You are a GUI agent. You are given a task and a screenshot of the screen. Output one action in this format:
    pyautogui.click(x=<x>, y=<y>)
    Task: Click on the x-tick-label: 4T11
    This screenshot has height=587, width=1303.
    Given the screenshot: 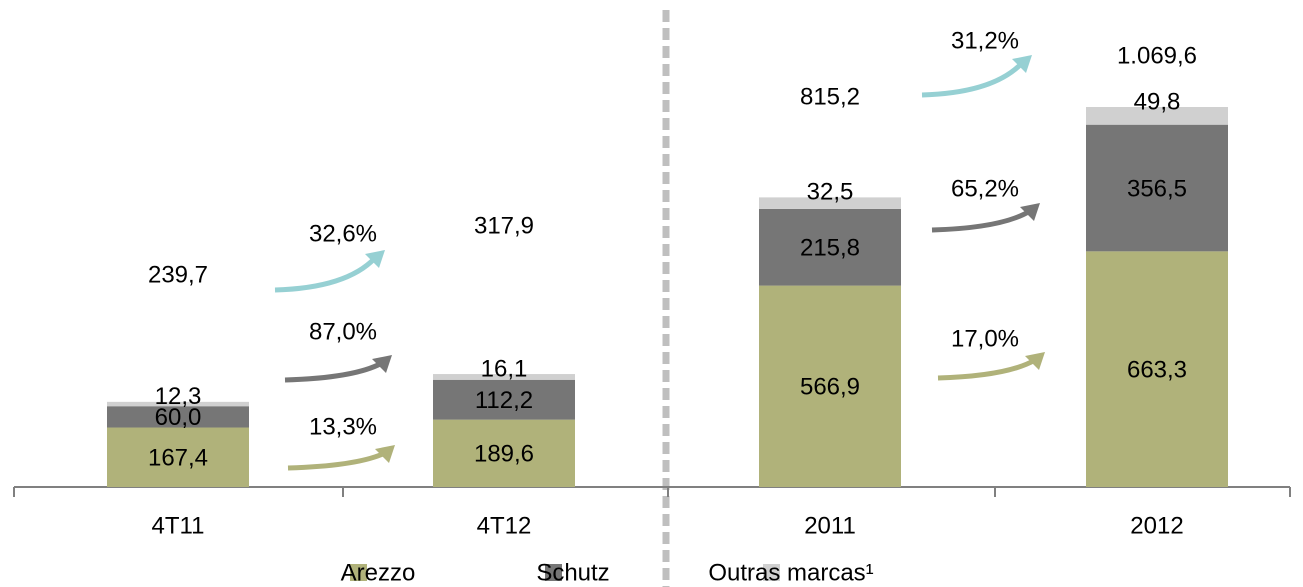 What is the action you would take?
    pyautogui.click(x=178, y=525)
    